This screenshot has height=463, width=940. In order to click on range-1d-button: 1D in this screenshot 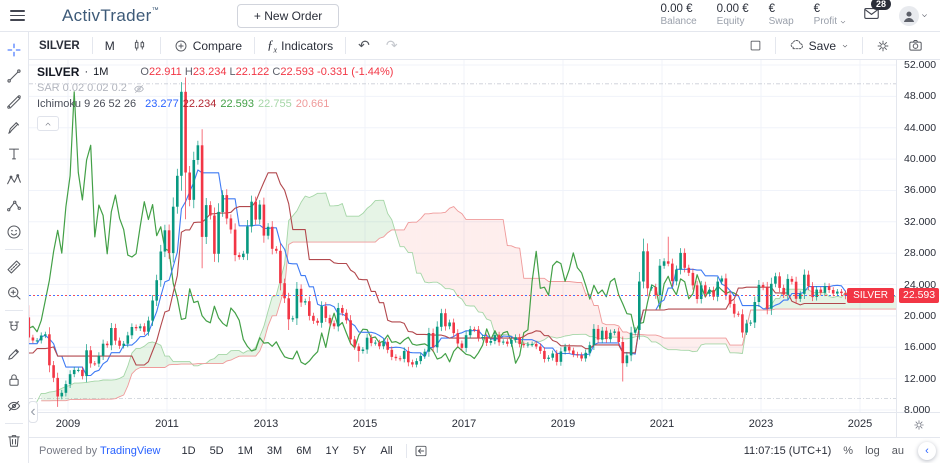, I will do `click(189, 451)`.